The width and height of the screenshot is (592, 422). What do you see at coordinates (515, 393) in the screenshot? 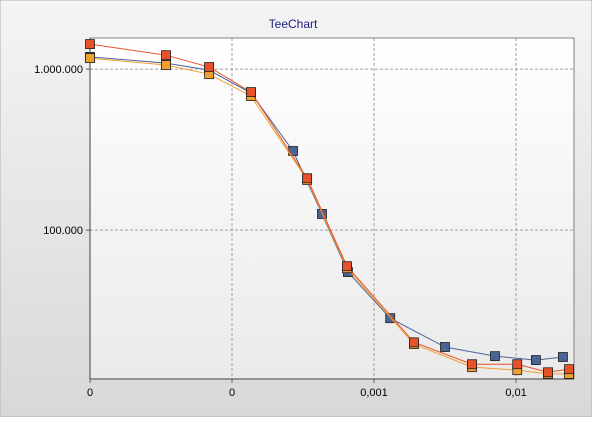
I see `x-tick-label: 0,01` at bounding box center [515, 393].